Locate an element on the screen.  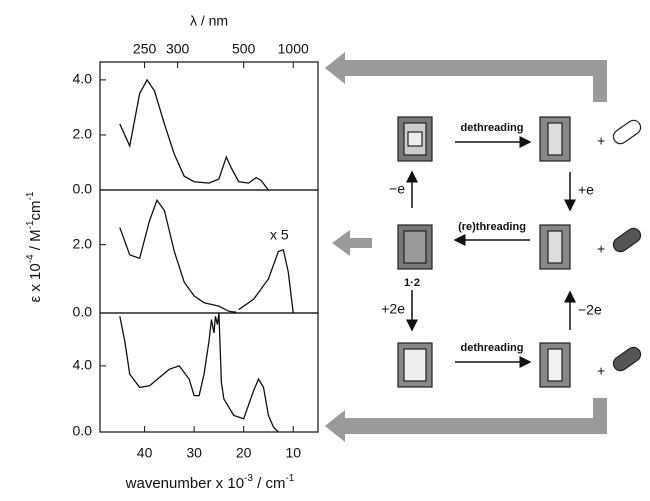
x-axis-title-part: / cm is located at coordinates (269, 483).